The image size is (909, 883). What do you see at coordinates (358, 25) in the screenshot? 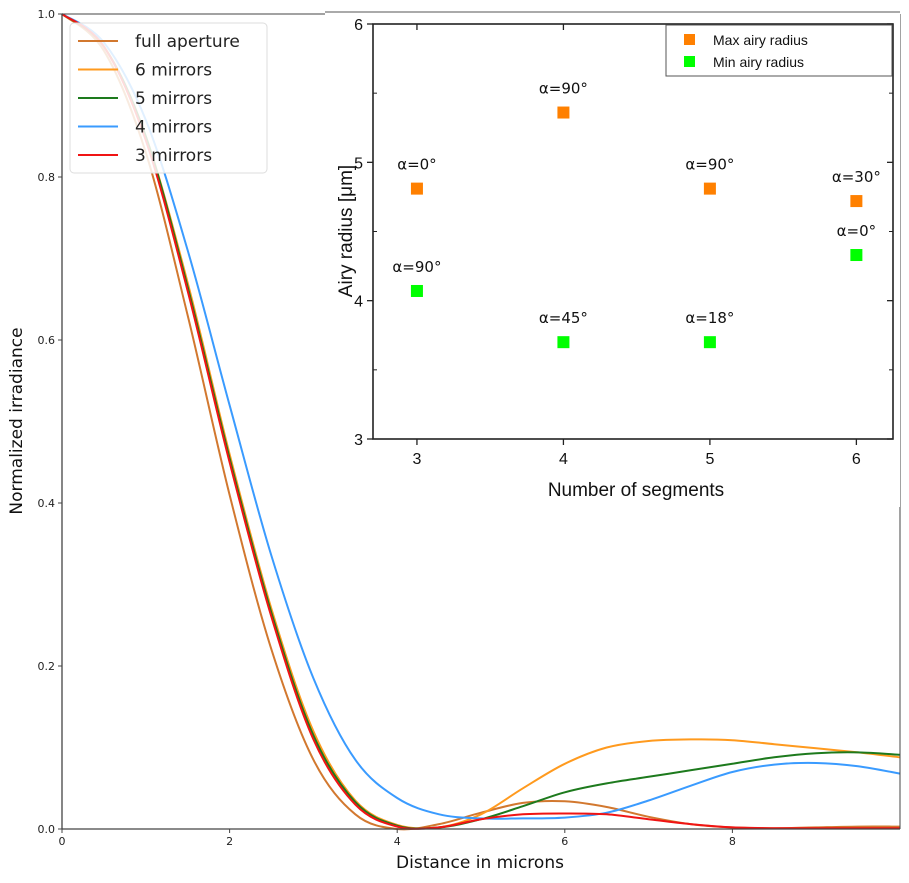
I see `inset-y-tick-label: 6` at bounding box center [358, 25].